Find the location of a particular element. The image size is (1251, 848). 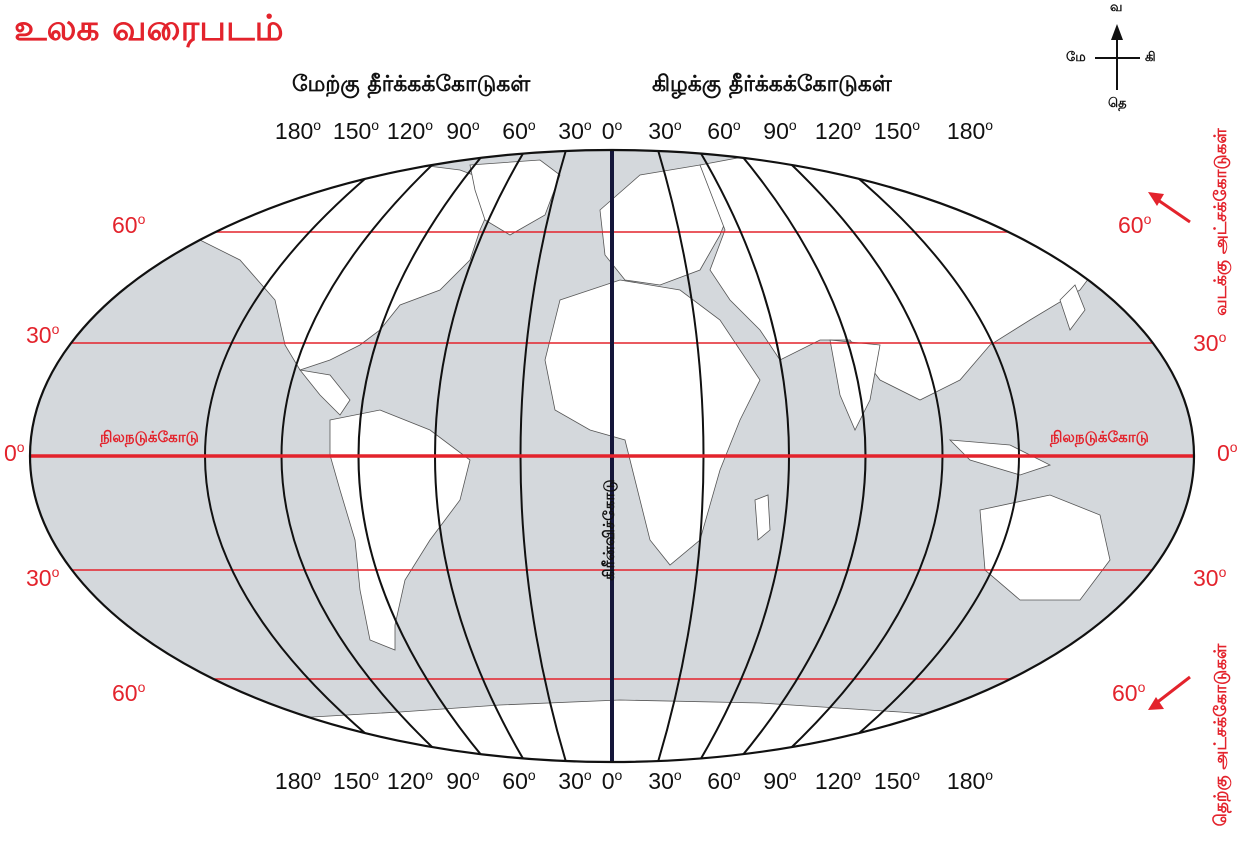

top-lon-label-10: 120o is located at coordinates (838, 130).